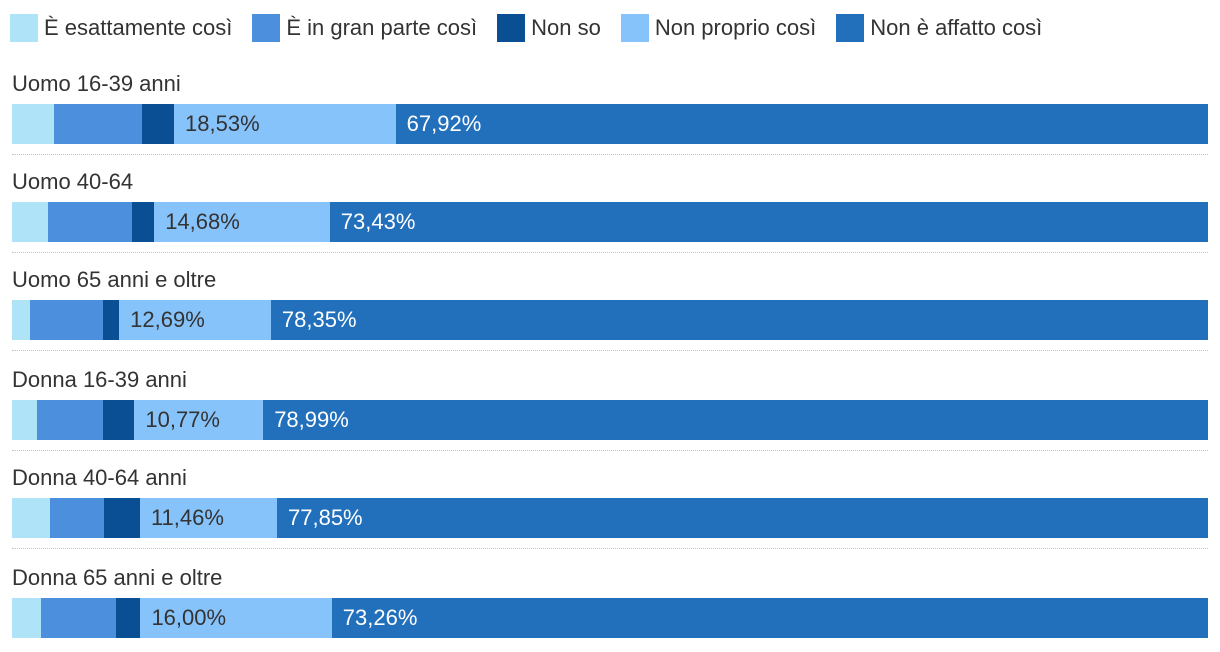  Describe the element at coordinates (117, 577) in the screenshot. I see `category-label: Donna 65 anni e oltre` at that location.